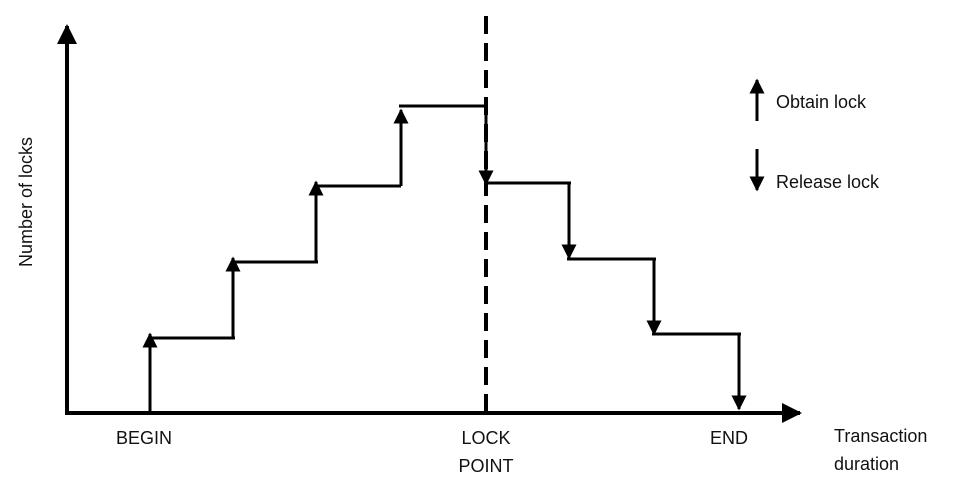 This screenshot has width=955, height=482. Describe the element at coordinates (729, 438) in the screenshot. I see `end-label: END` at that location.